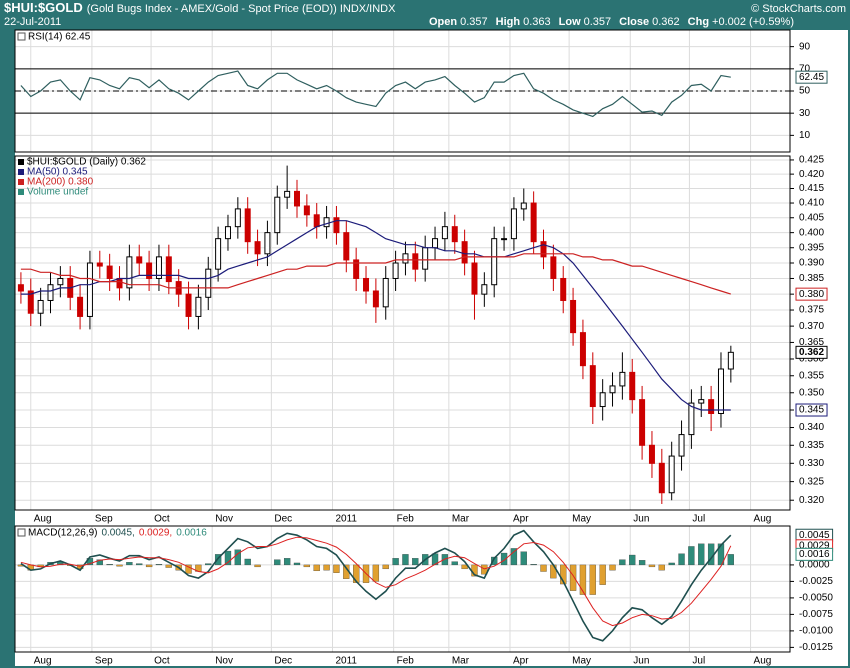 This screenshot has width=850, height=668. What do you see at coordinates (224, 519) in the screenshot?
I see `x-tick-label: Nov` at bounding box center [224, 519].